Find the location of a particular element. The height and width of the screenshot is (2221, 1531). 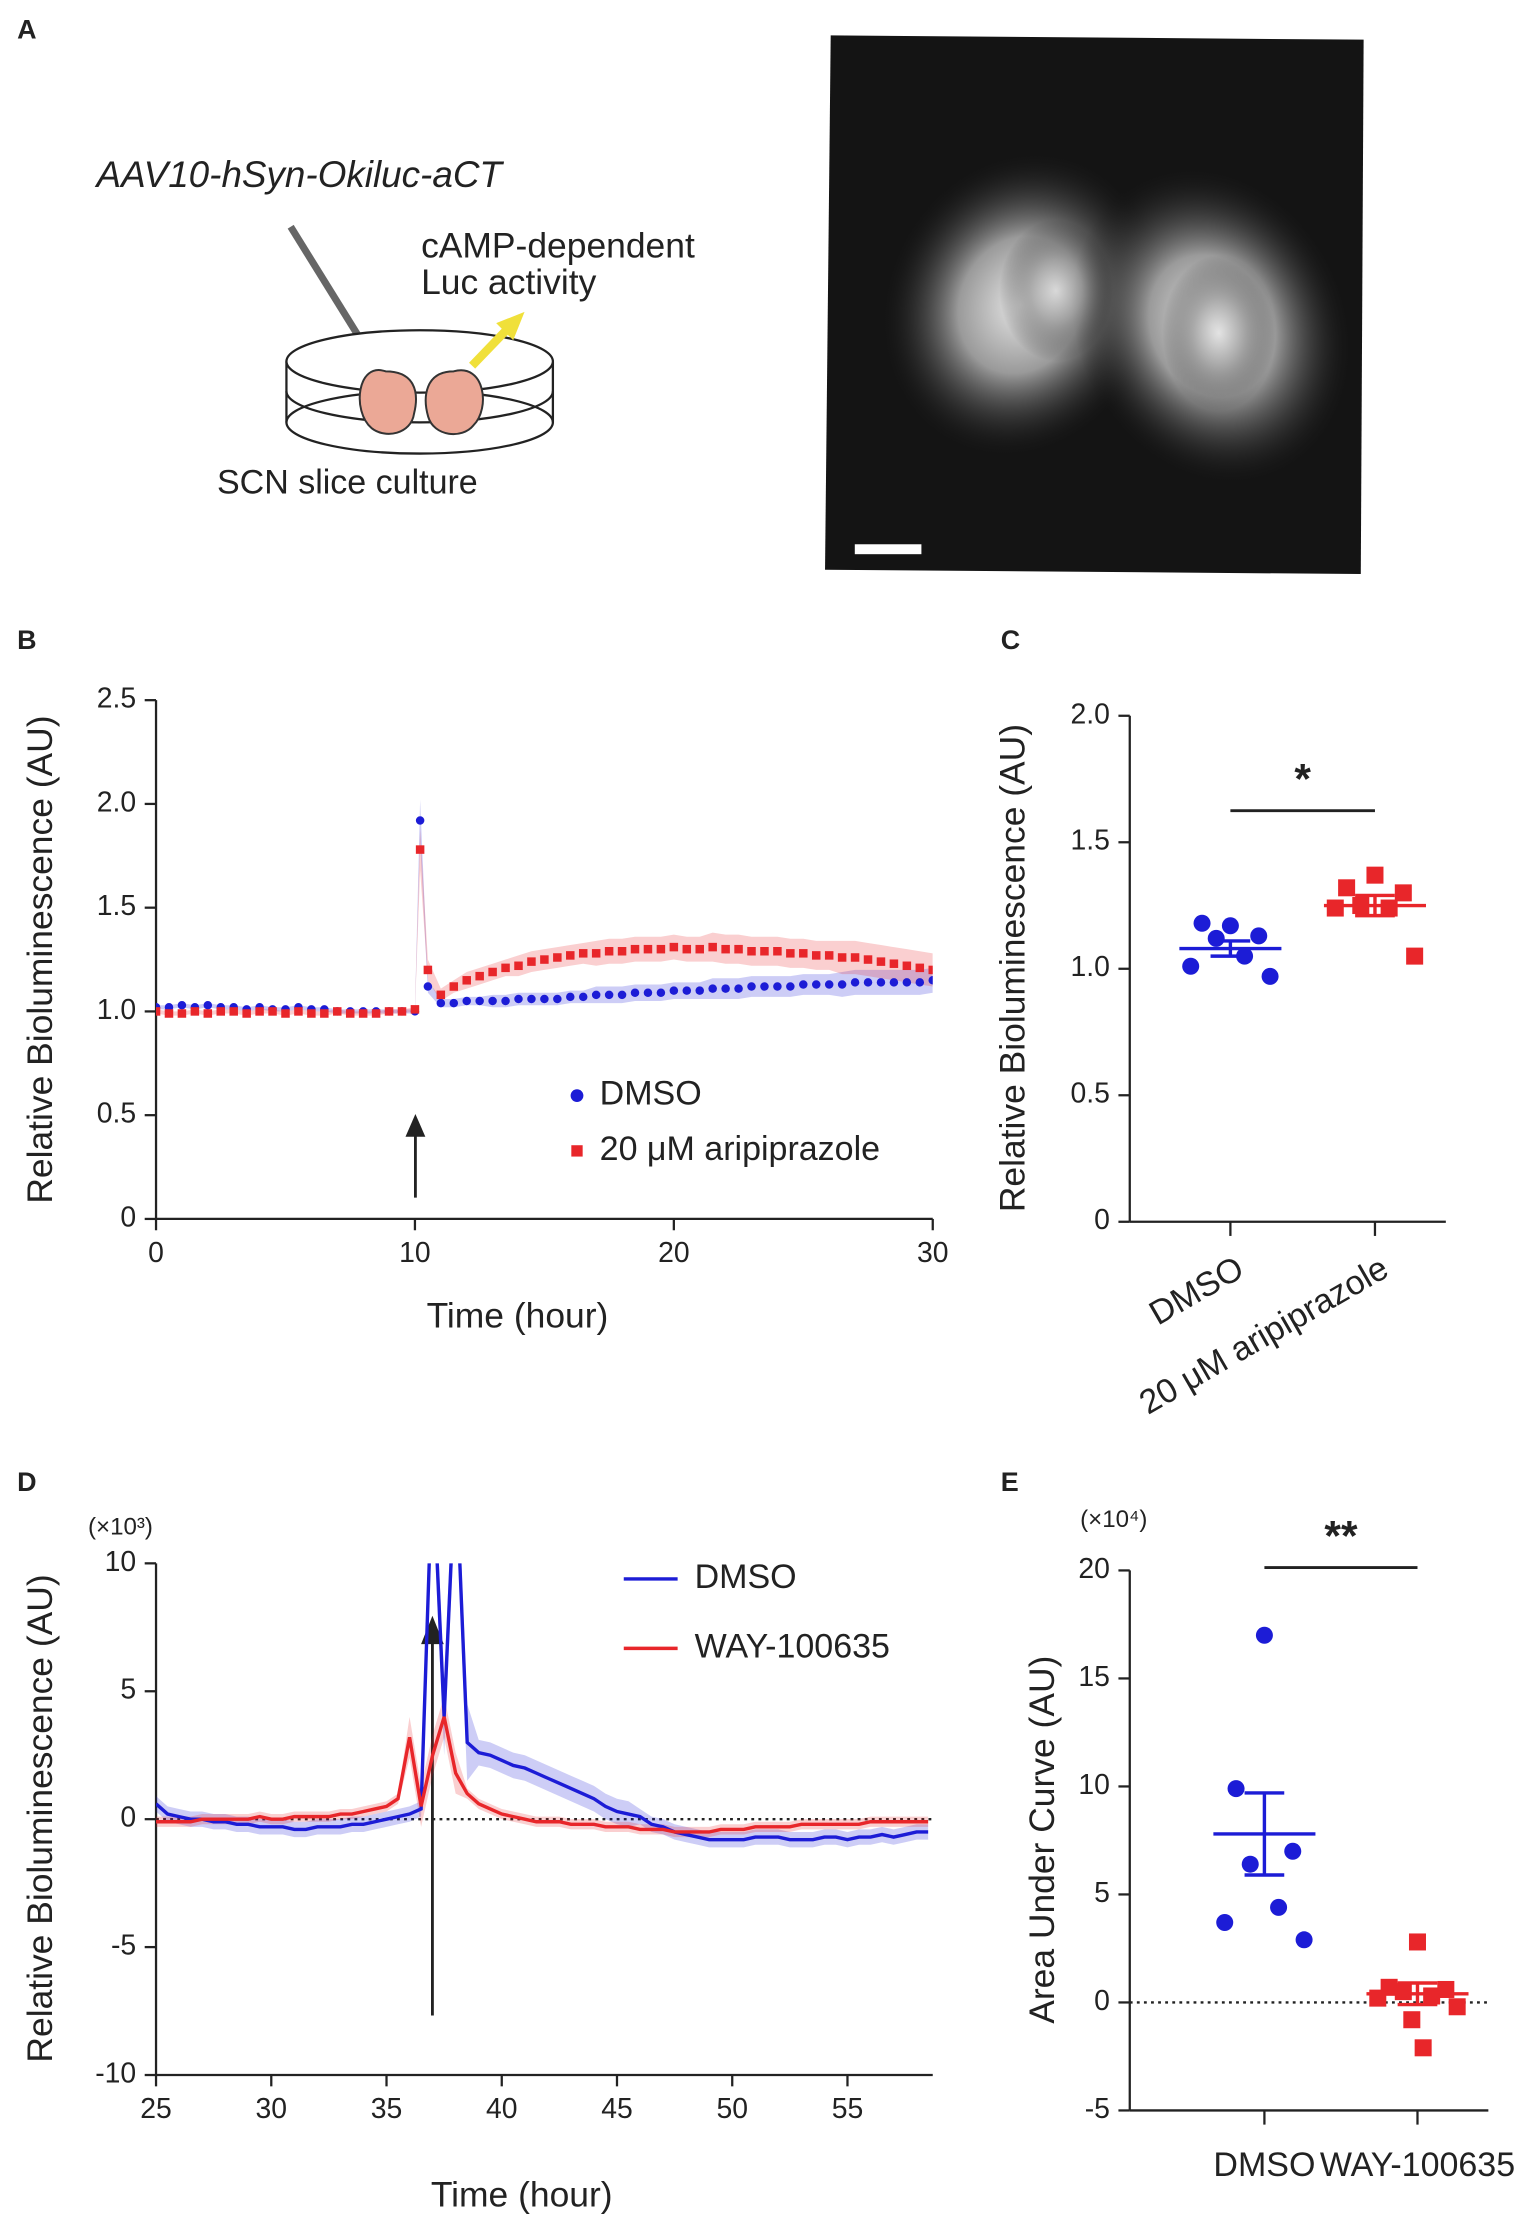

y-unit: (×10³) is located at coordinates (120, 1526).